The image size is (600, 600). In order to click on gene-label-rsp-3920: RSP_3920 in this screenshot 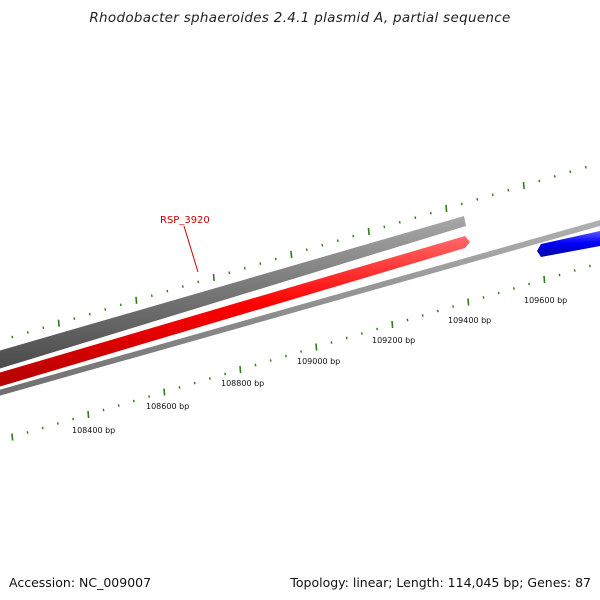, I will do `click(185, 220)`.